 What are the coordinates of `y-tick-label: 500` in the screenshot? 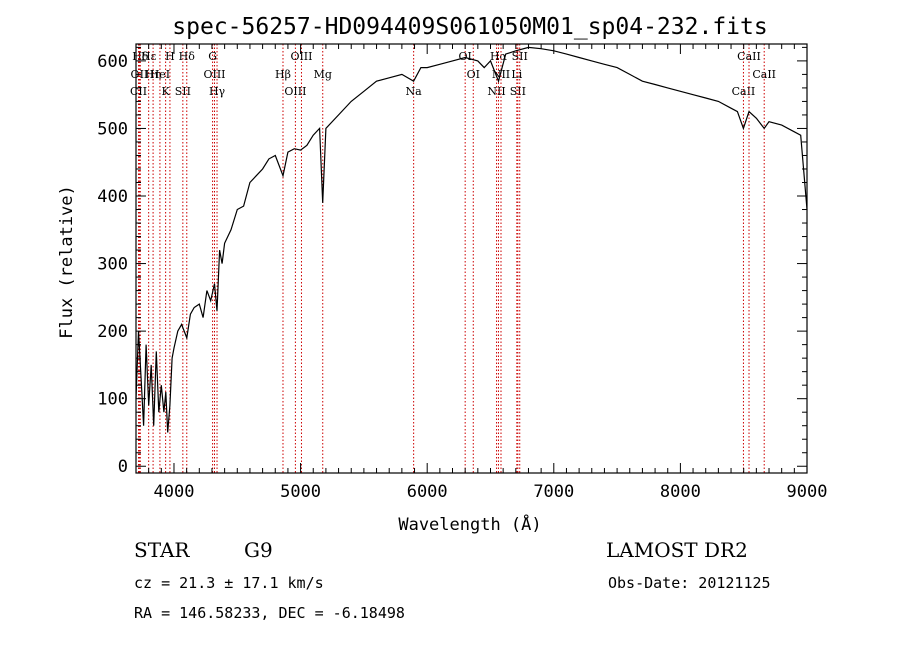 It's located at (112, 129).